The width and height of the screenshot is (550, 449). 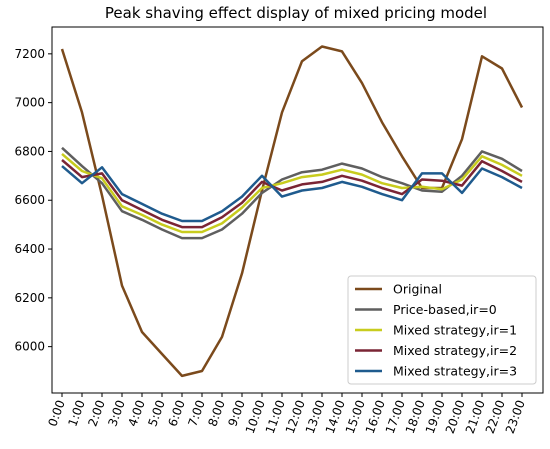 What do you see at coordinates (29, 298) in the screenshot?
I see `y-tick-label: 6200` at bounding box center [29, 298].